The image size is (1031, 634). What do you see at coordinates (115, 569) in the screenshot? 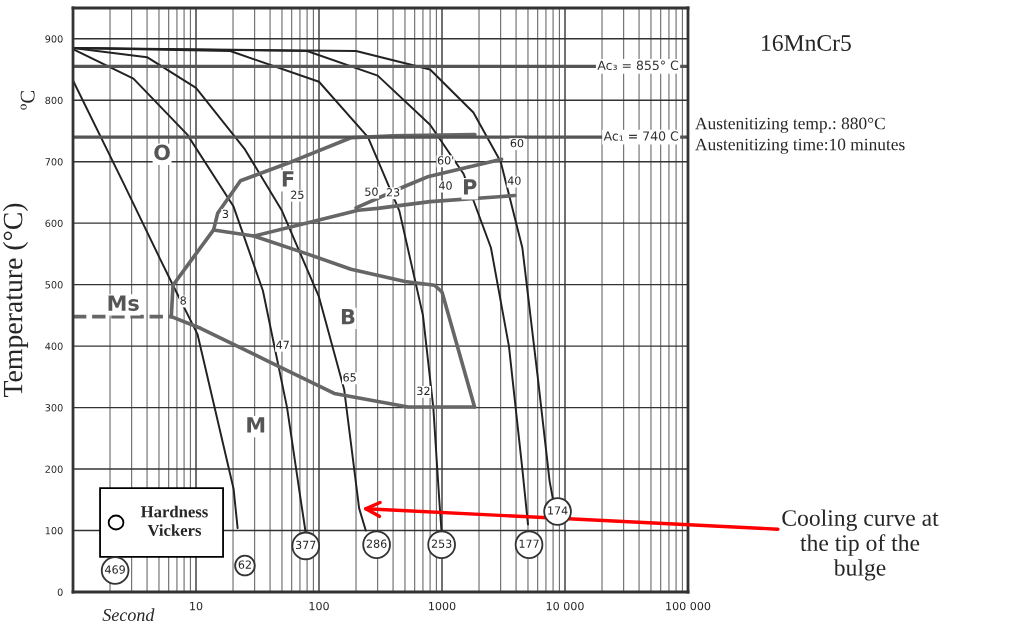
I see `annotation: 469` at bounding box center [115, 569].